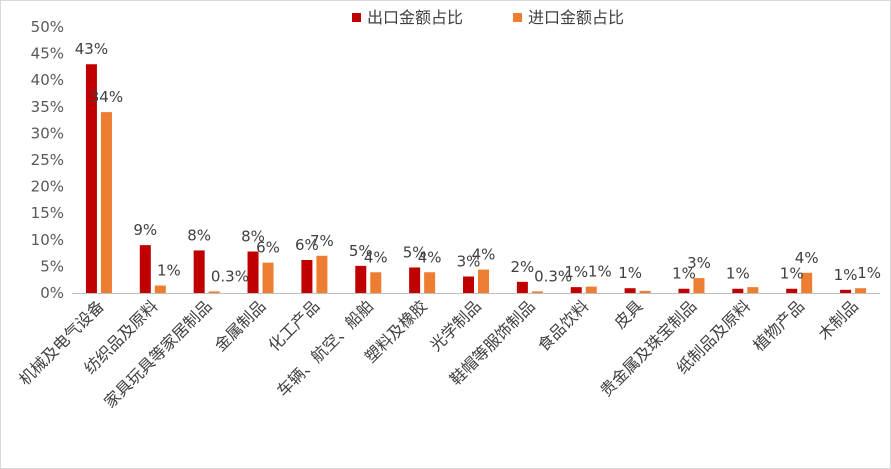 The image size is (891, 469). What do you see at coordinates (47, 133) in the screenshot?
I see `y-tick-label: 30%` at bounding box center [47, 133].